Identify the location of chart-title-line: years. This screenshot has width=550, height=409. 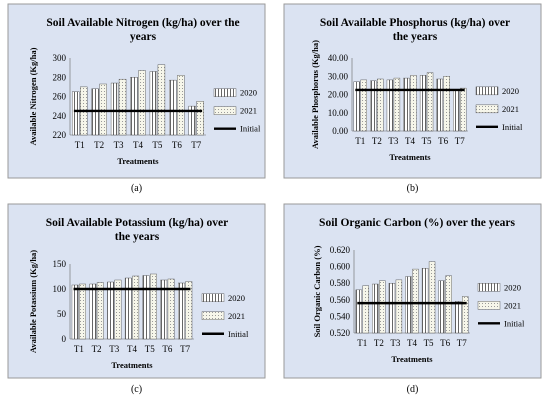
(143, 37).